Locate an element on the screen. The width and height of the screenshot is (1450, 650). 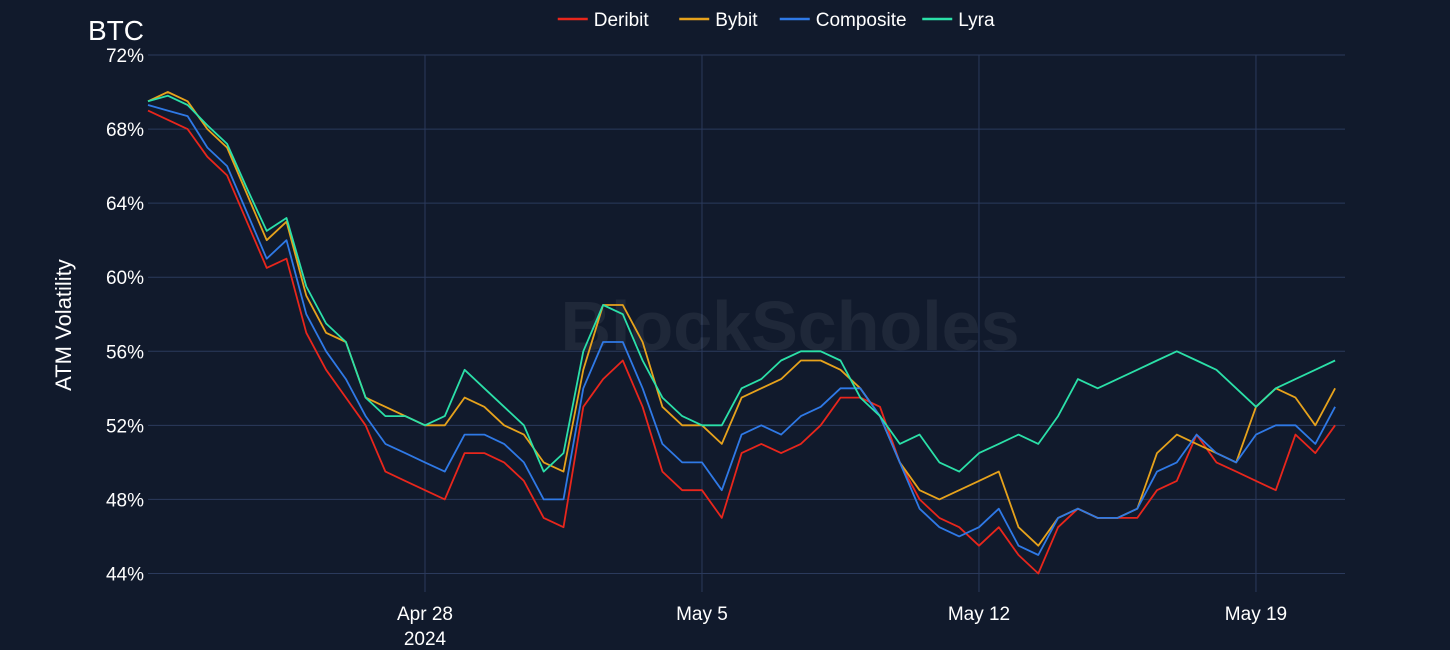
y-tick-label: 44% is located at coordinates (125, 574).